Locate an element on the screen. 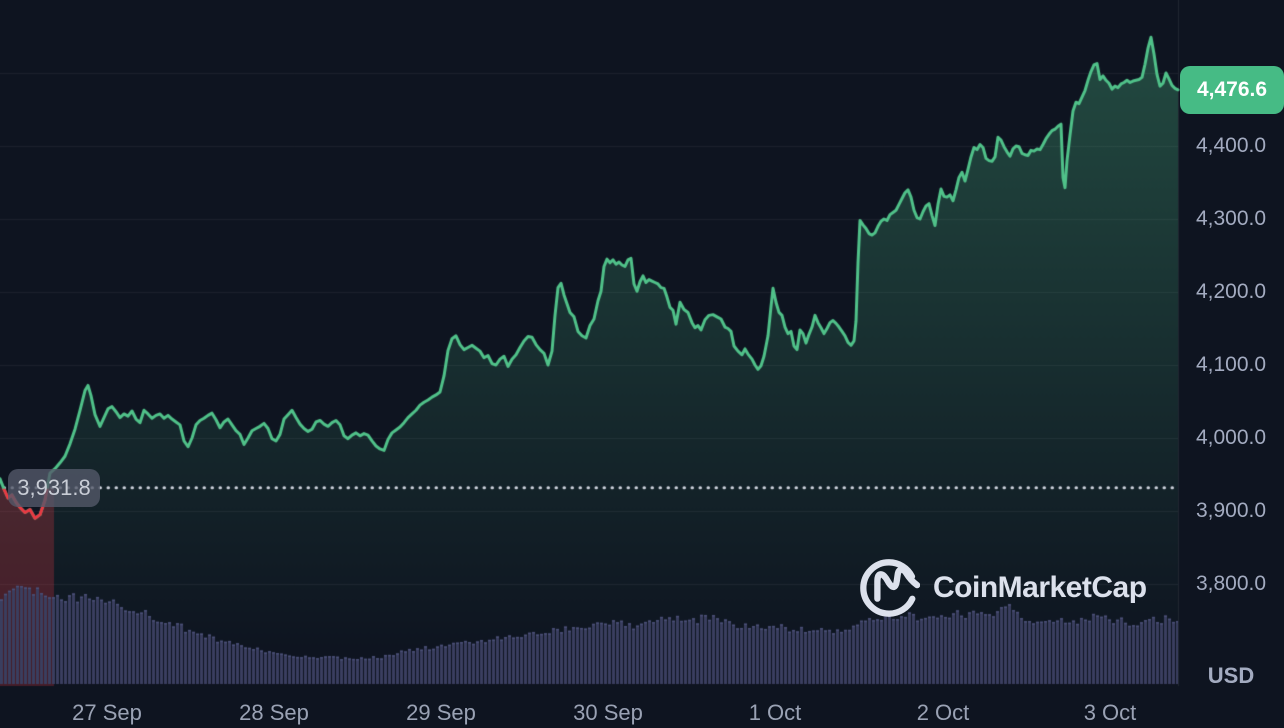 The width and height of the screenshot is (1284, 728). x-axis-tick-29sep: 29 Sep is located at coordinates (441, 712).